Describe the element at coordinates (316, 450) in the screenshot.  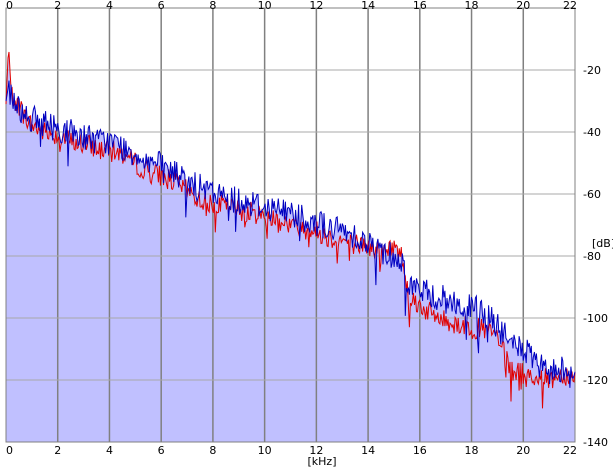
I see `x-tick-bottom-6: 12` at that location.